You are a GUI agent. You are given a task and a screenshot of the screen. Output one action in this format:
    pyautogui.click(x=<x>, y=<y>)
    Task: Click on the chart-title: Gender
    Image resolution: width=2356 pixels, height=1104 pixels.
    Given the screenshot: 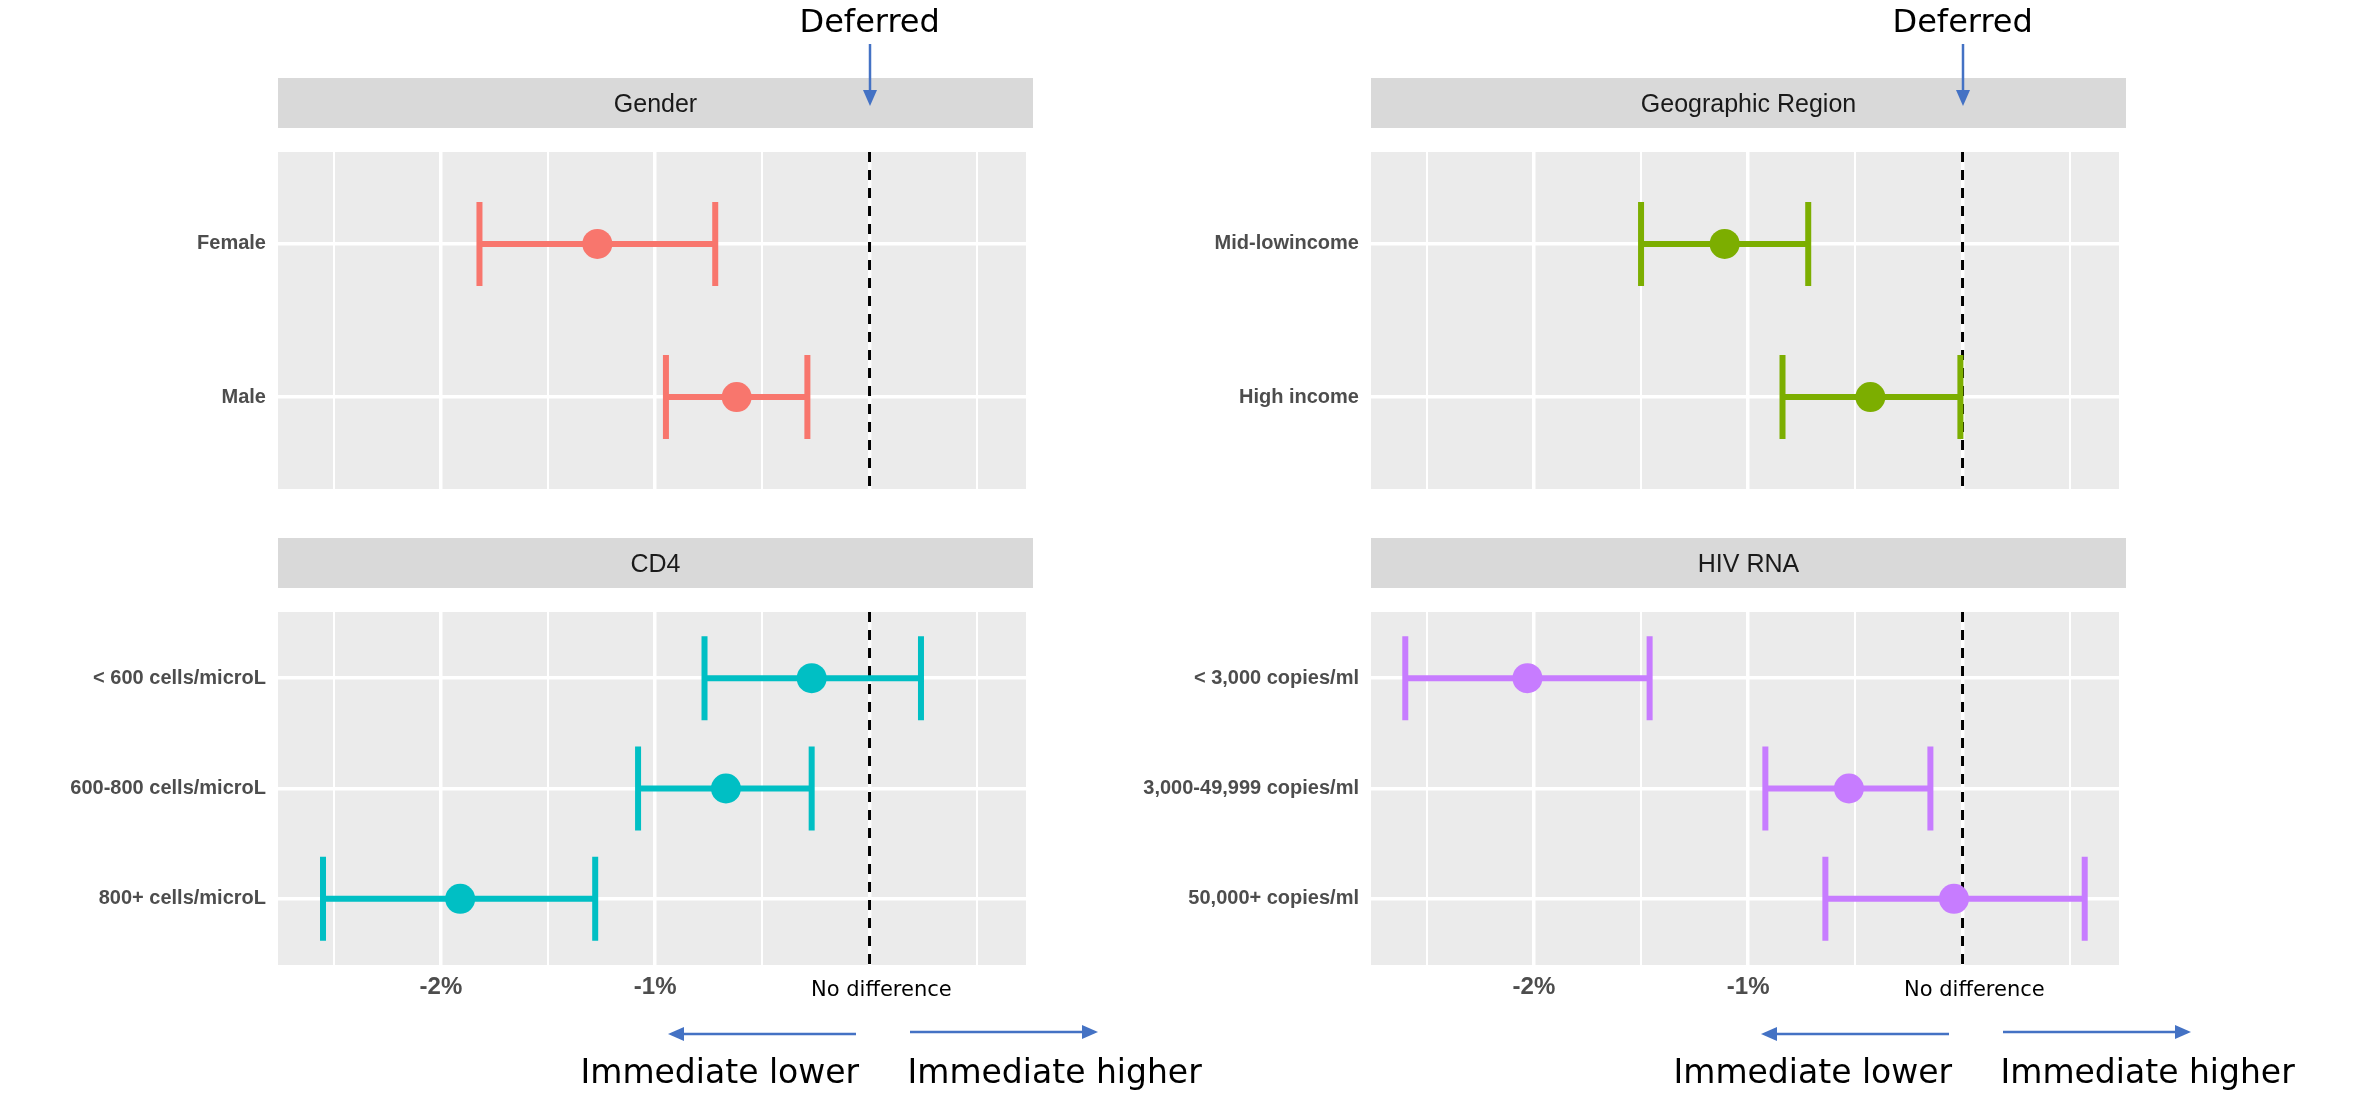 What is the action you would take?
    pyautogui.click(x=655, y=103)
    